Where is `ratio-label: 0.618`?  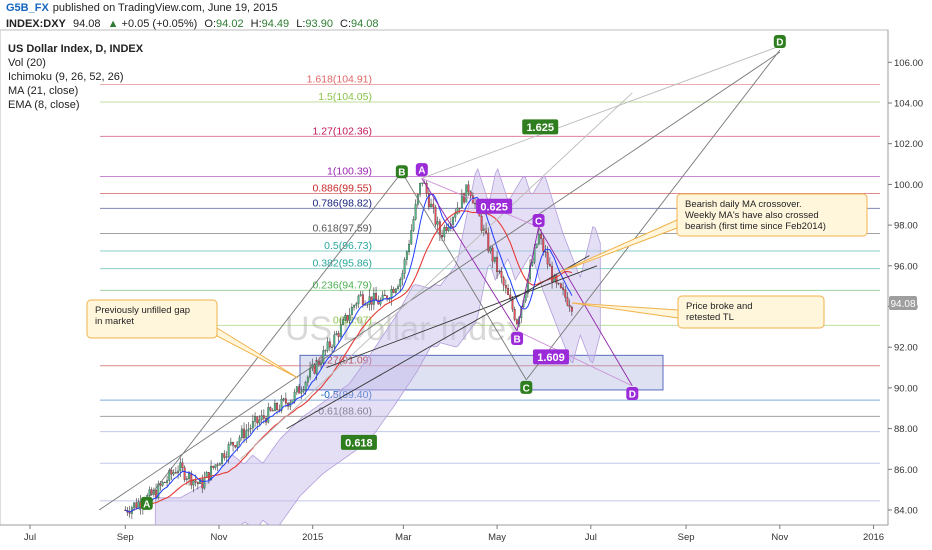 ratio-label: 0.618 is located at coordinates (359, 443).